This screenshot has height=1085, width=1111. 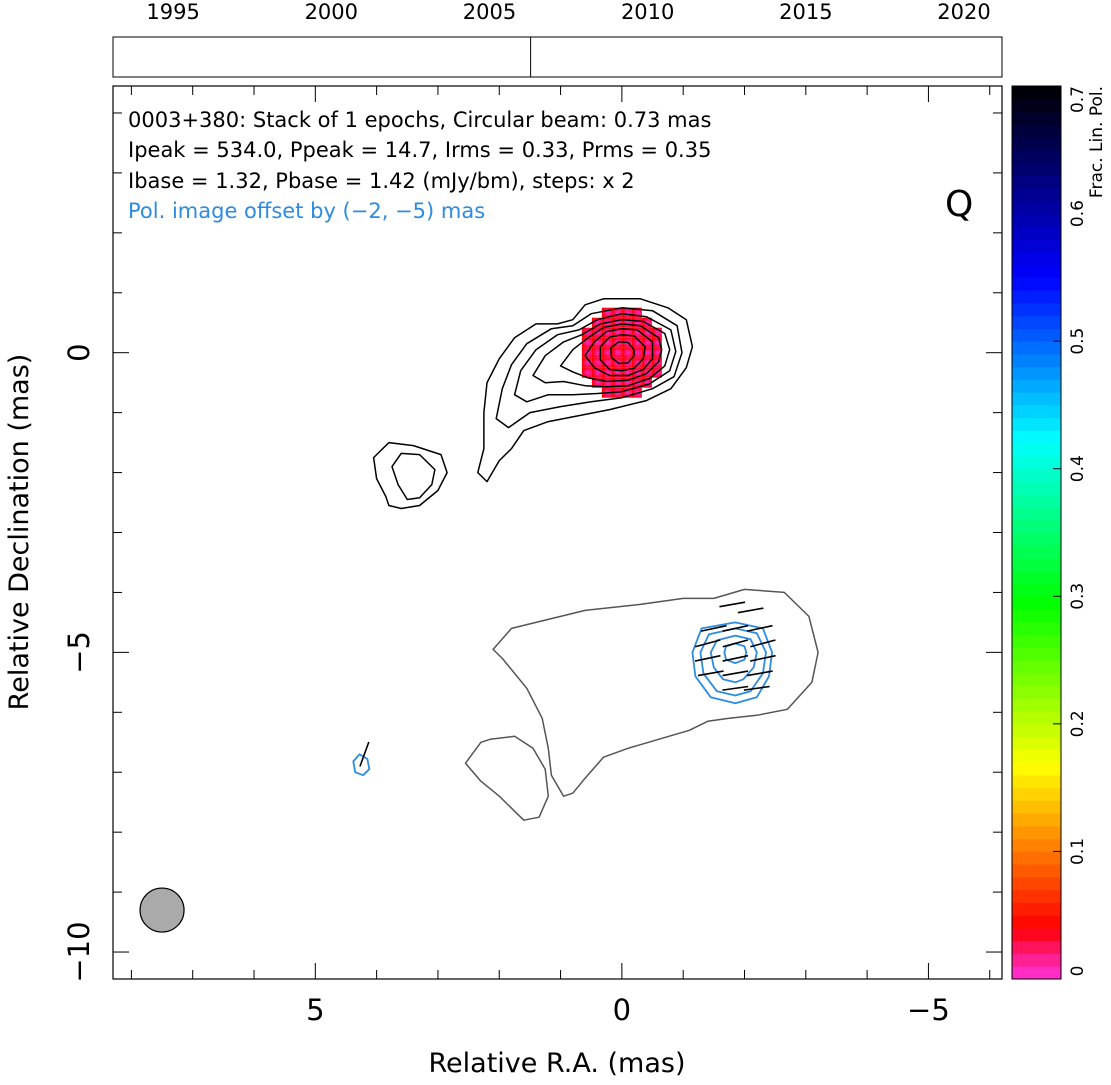 I want to click on colorbar: 0 0.1 0.2 0.3 0.4 0.5 0.6 0.7 Frac. Lin. Pol., so click(x=1059, y=532).